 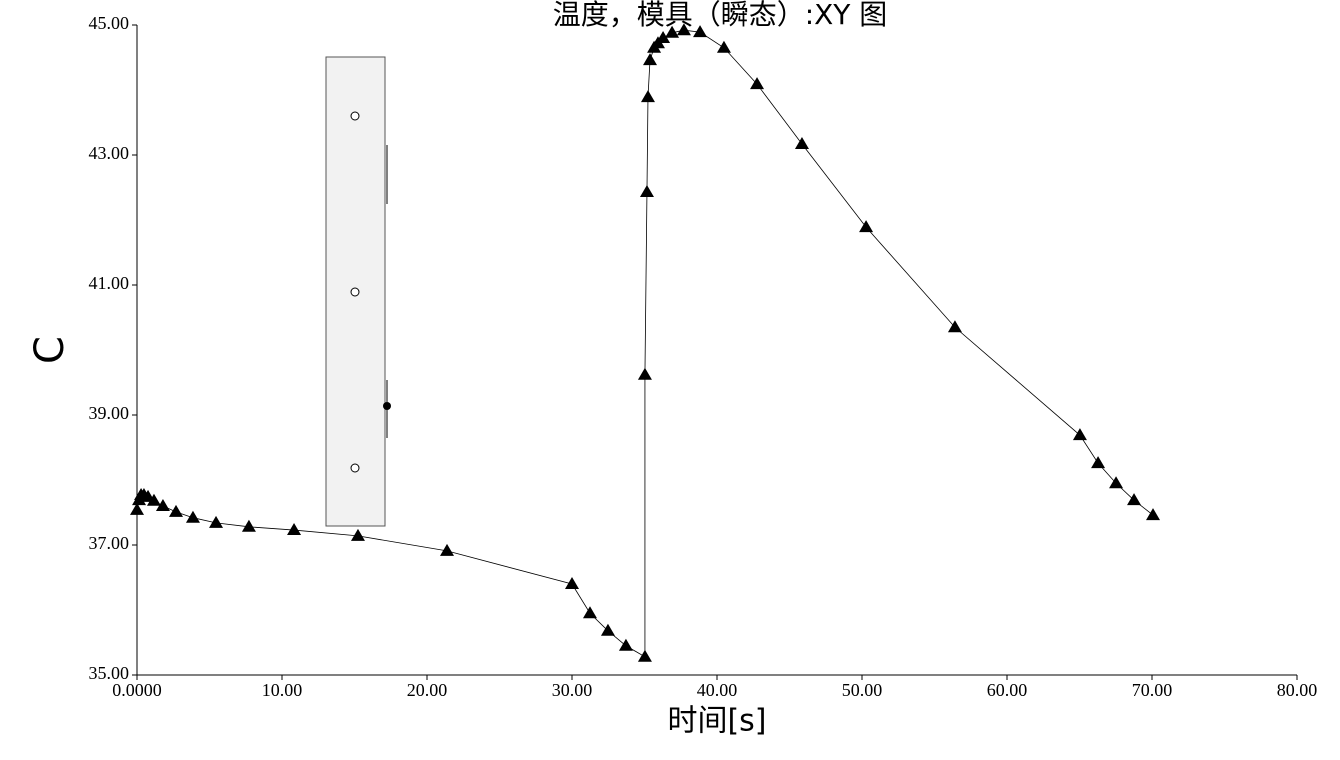 What do you see at coordinates (109, 673) in the screenshot?
I see `y-tick-label: 35.00` at bounding box center [109, 673].